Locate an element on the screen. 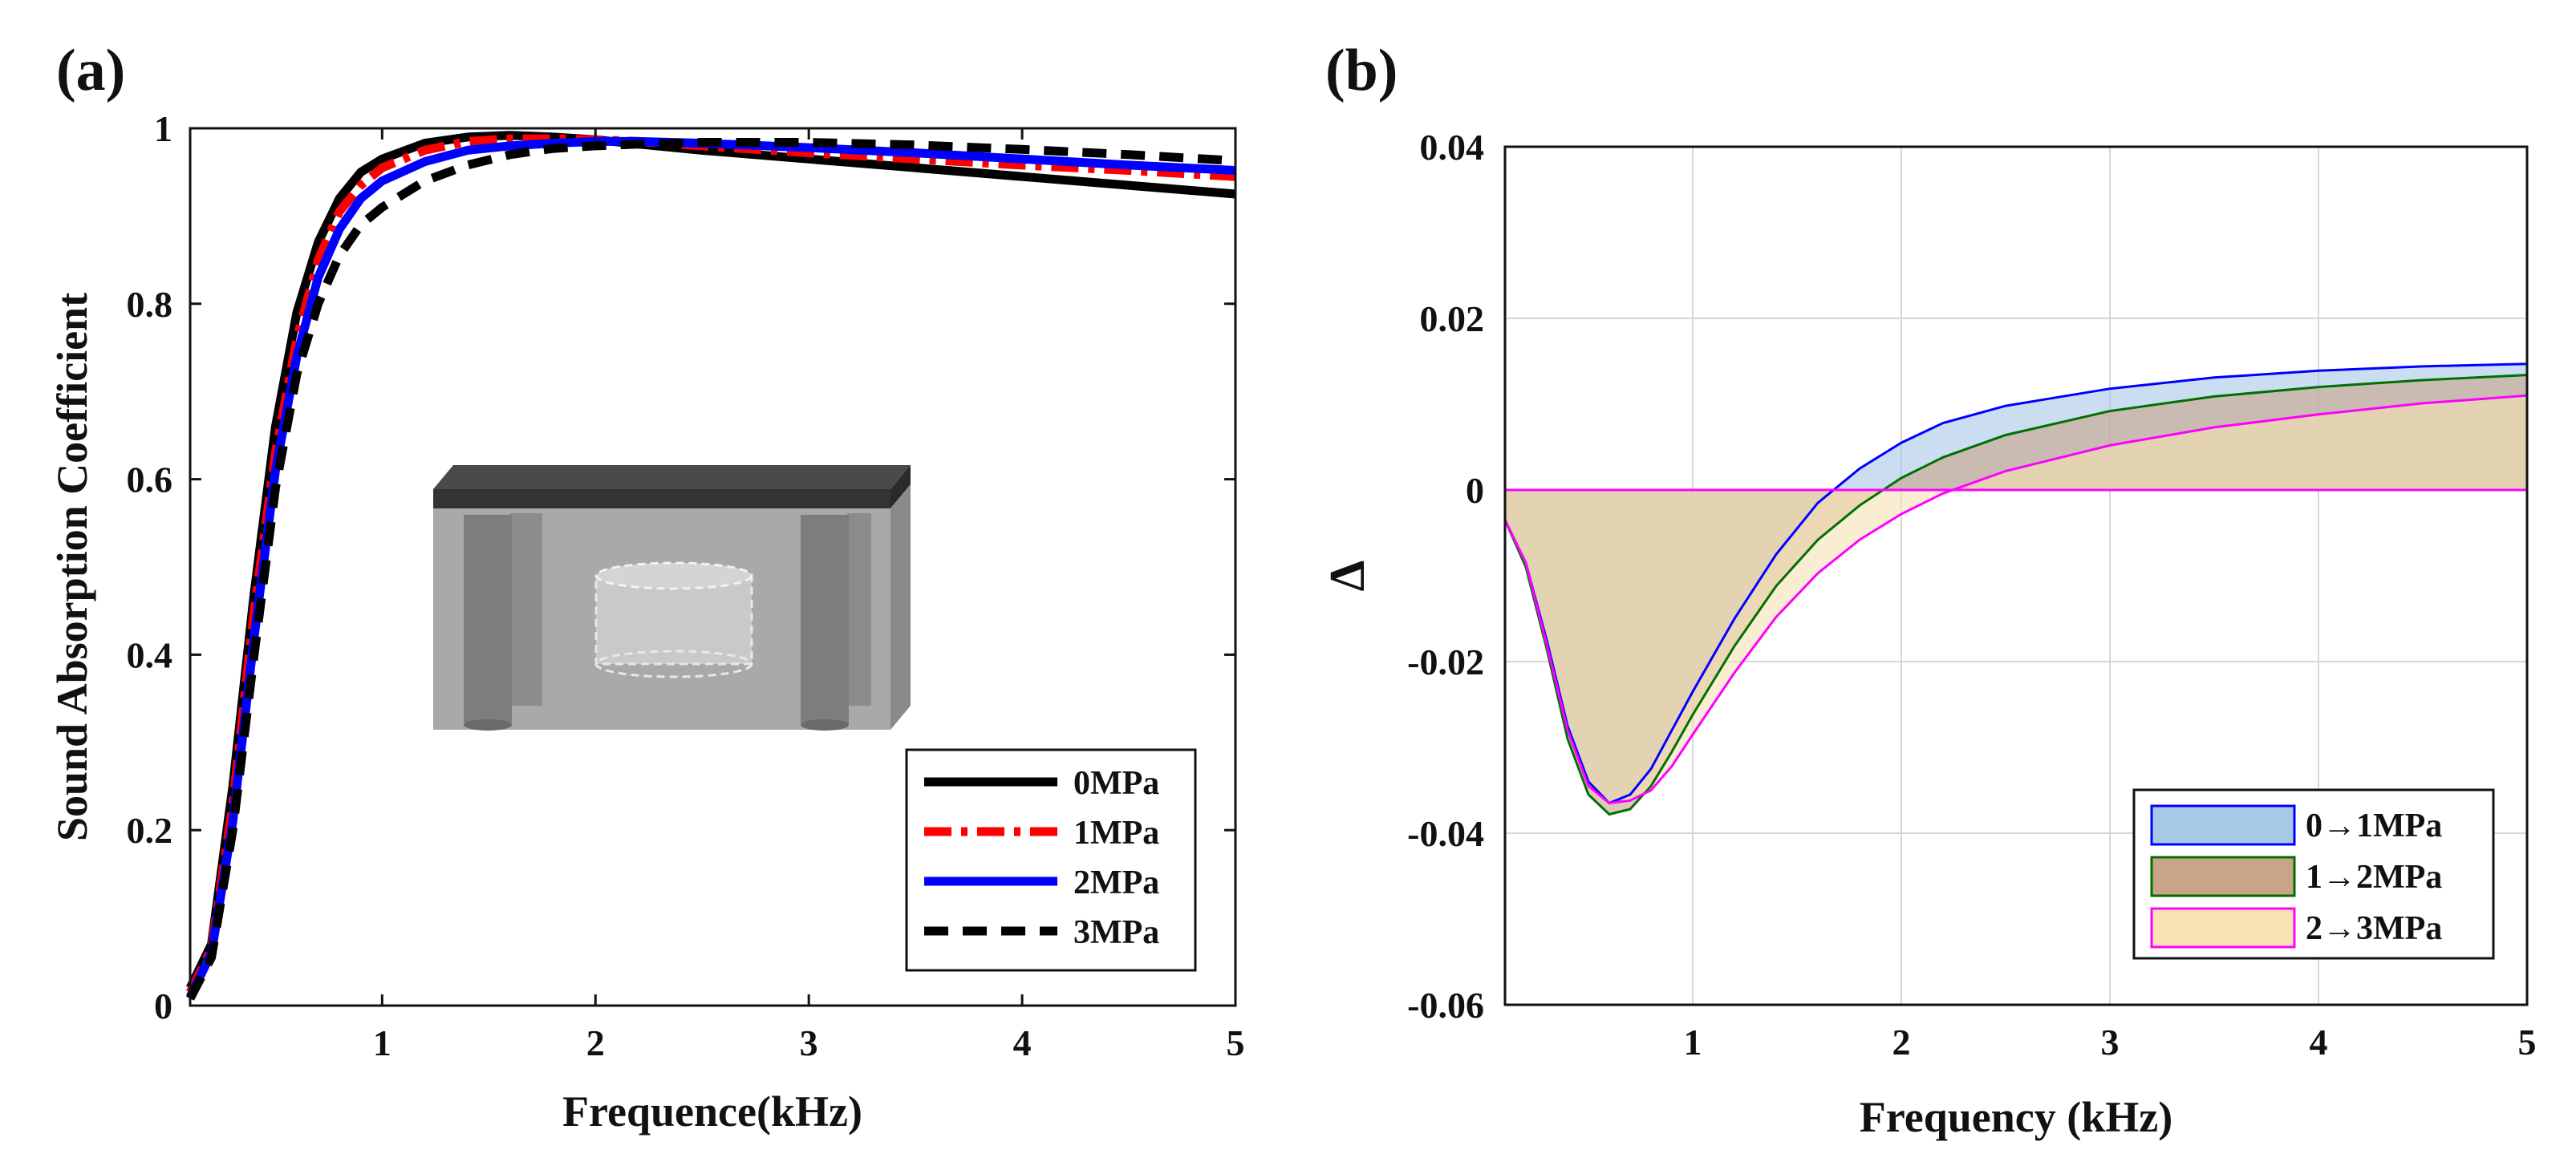 The width and height of the screenshot is (2576, 1174). inset-pillar-back-right is located at coordinates (859, 609).